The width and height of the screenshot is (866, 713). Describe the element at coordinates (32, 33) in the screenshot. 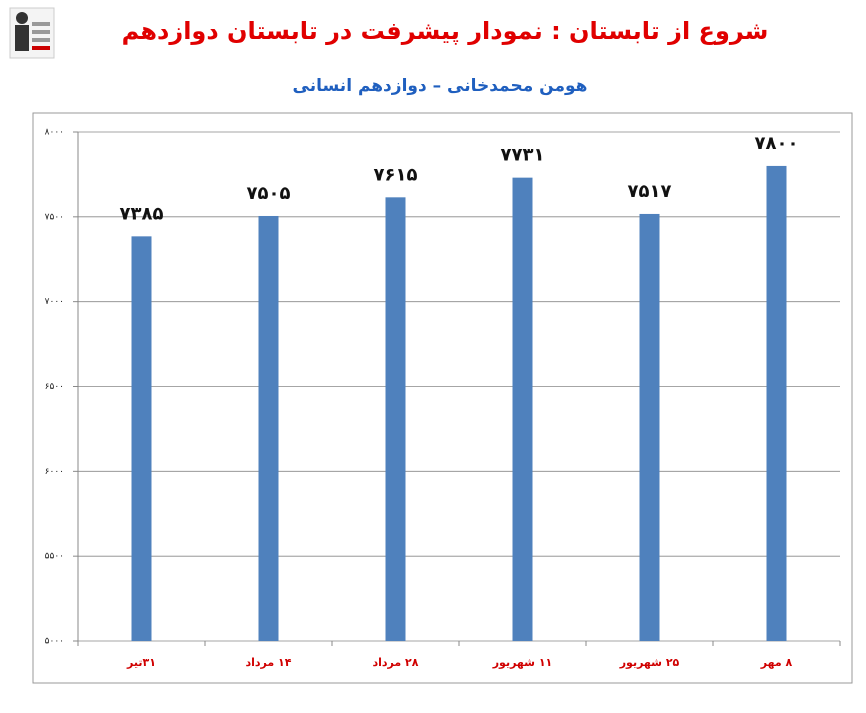

I see `logo` at that location.